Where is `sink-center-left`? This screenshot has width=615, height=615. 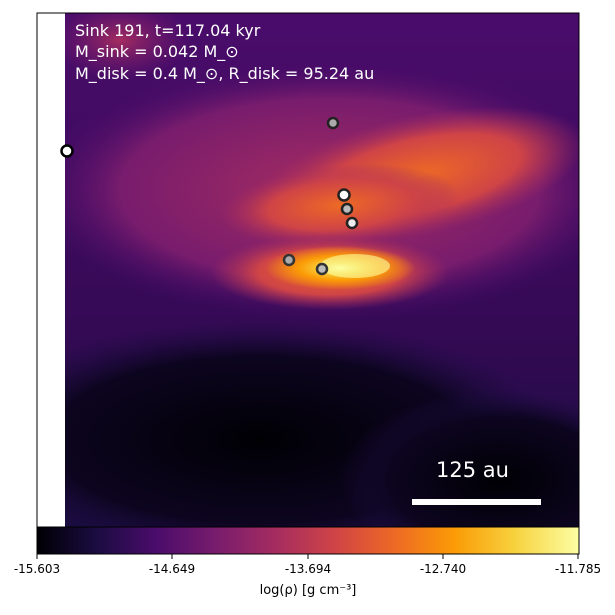
sink-center-left is located at coordinates (289, 260).